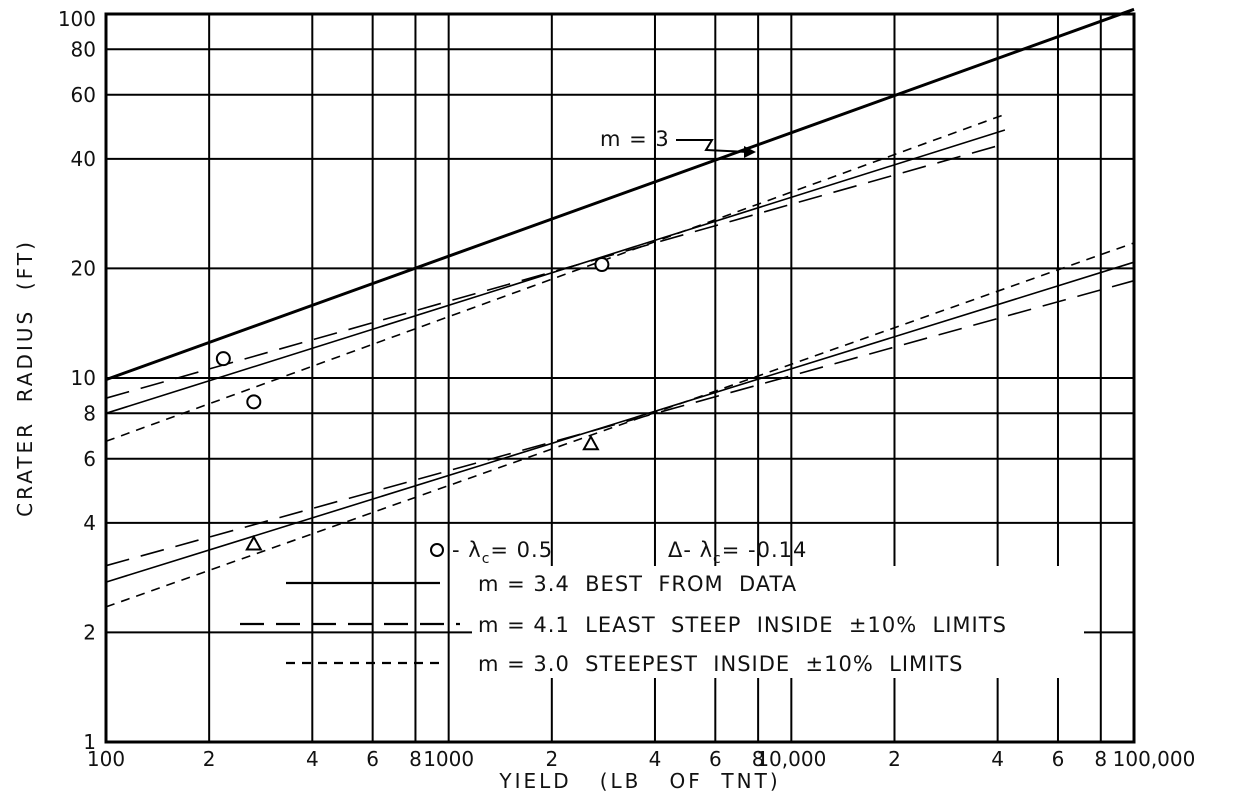 The image size is (1233, 796). What do you see at coordinates (106, 759) in the screenshot?
I see `x-tick-label-0: 100` at bounding box center [106, 759].